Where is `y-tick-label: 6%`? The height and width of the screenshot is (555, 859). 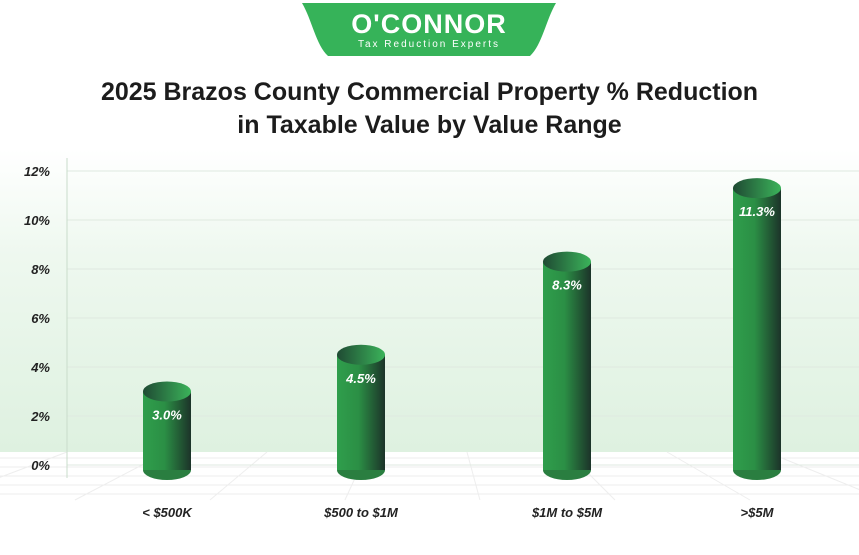 y-tick-label: 6% is located at coordinates (40, 318).